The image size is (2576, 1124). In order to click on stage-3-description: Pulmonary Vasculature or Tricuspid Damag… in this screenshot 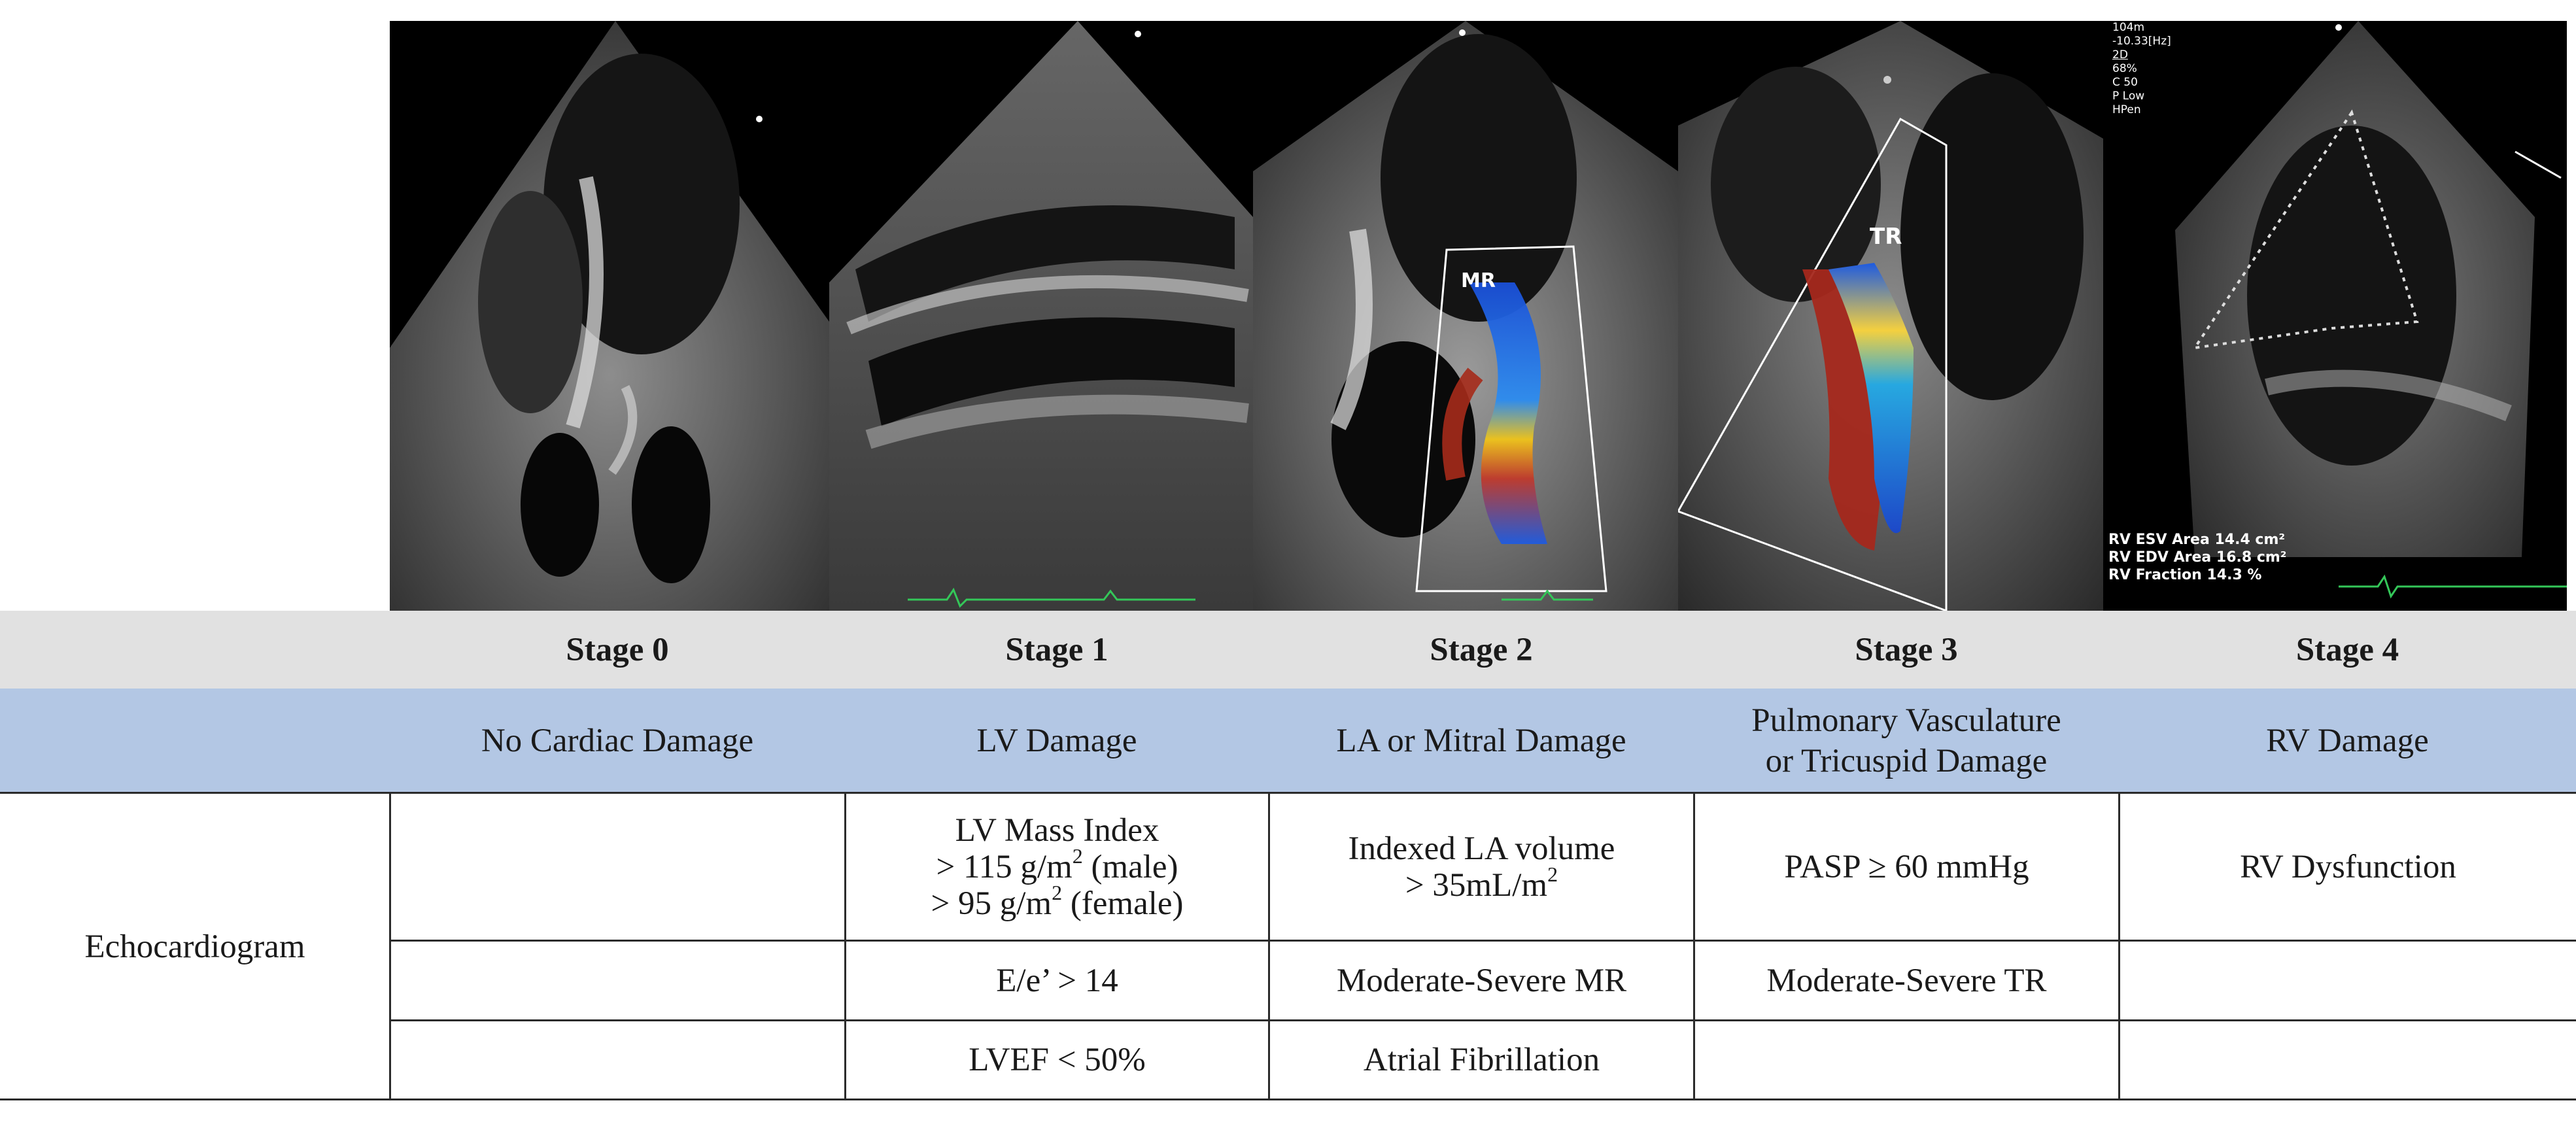, I will do `click(1907, 740)`.